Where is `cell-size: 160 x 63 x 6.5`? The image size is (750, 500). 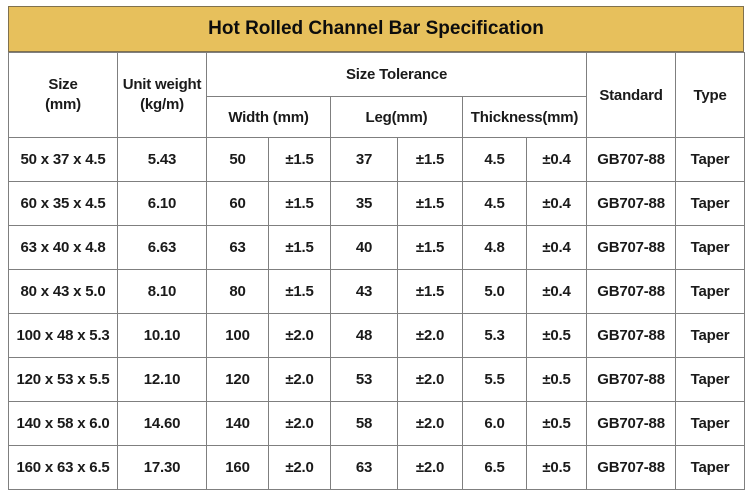 cell-size: 160 x 63 x 6.5 is located at coordinates (63, 467).